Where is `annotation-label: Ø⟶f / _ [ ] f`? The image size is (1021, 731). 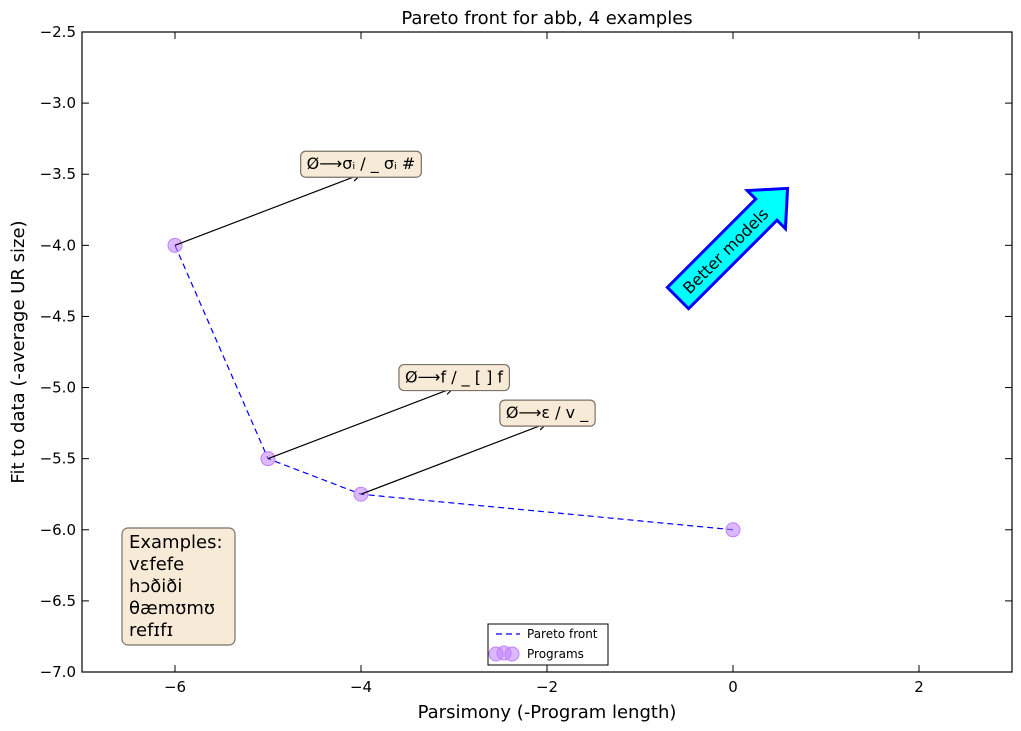
annotation-label: Ø⟶f / _ [ ] f is located at coordinates (454, 377).